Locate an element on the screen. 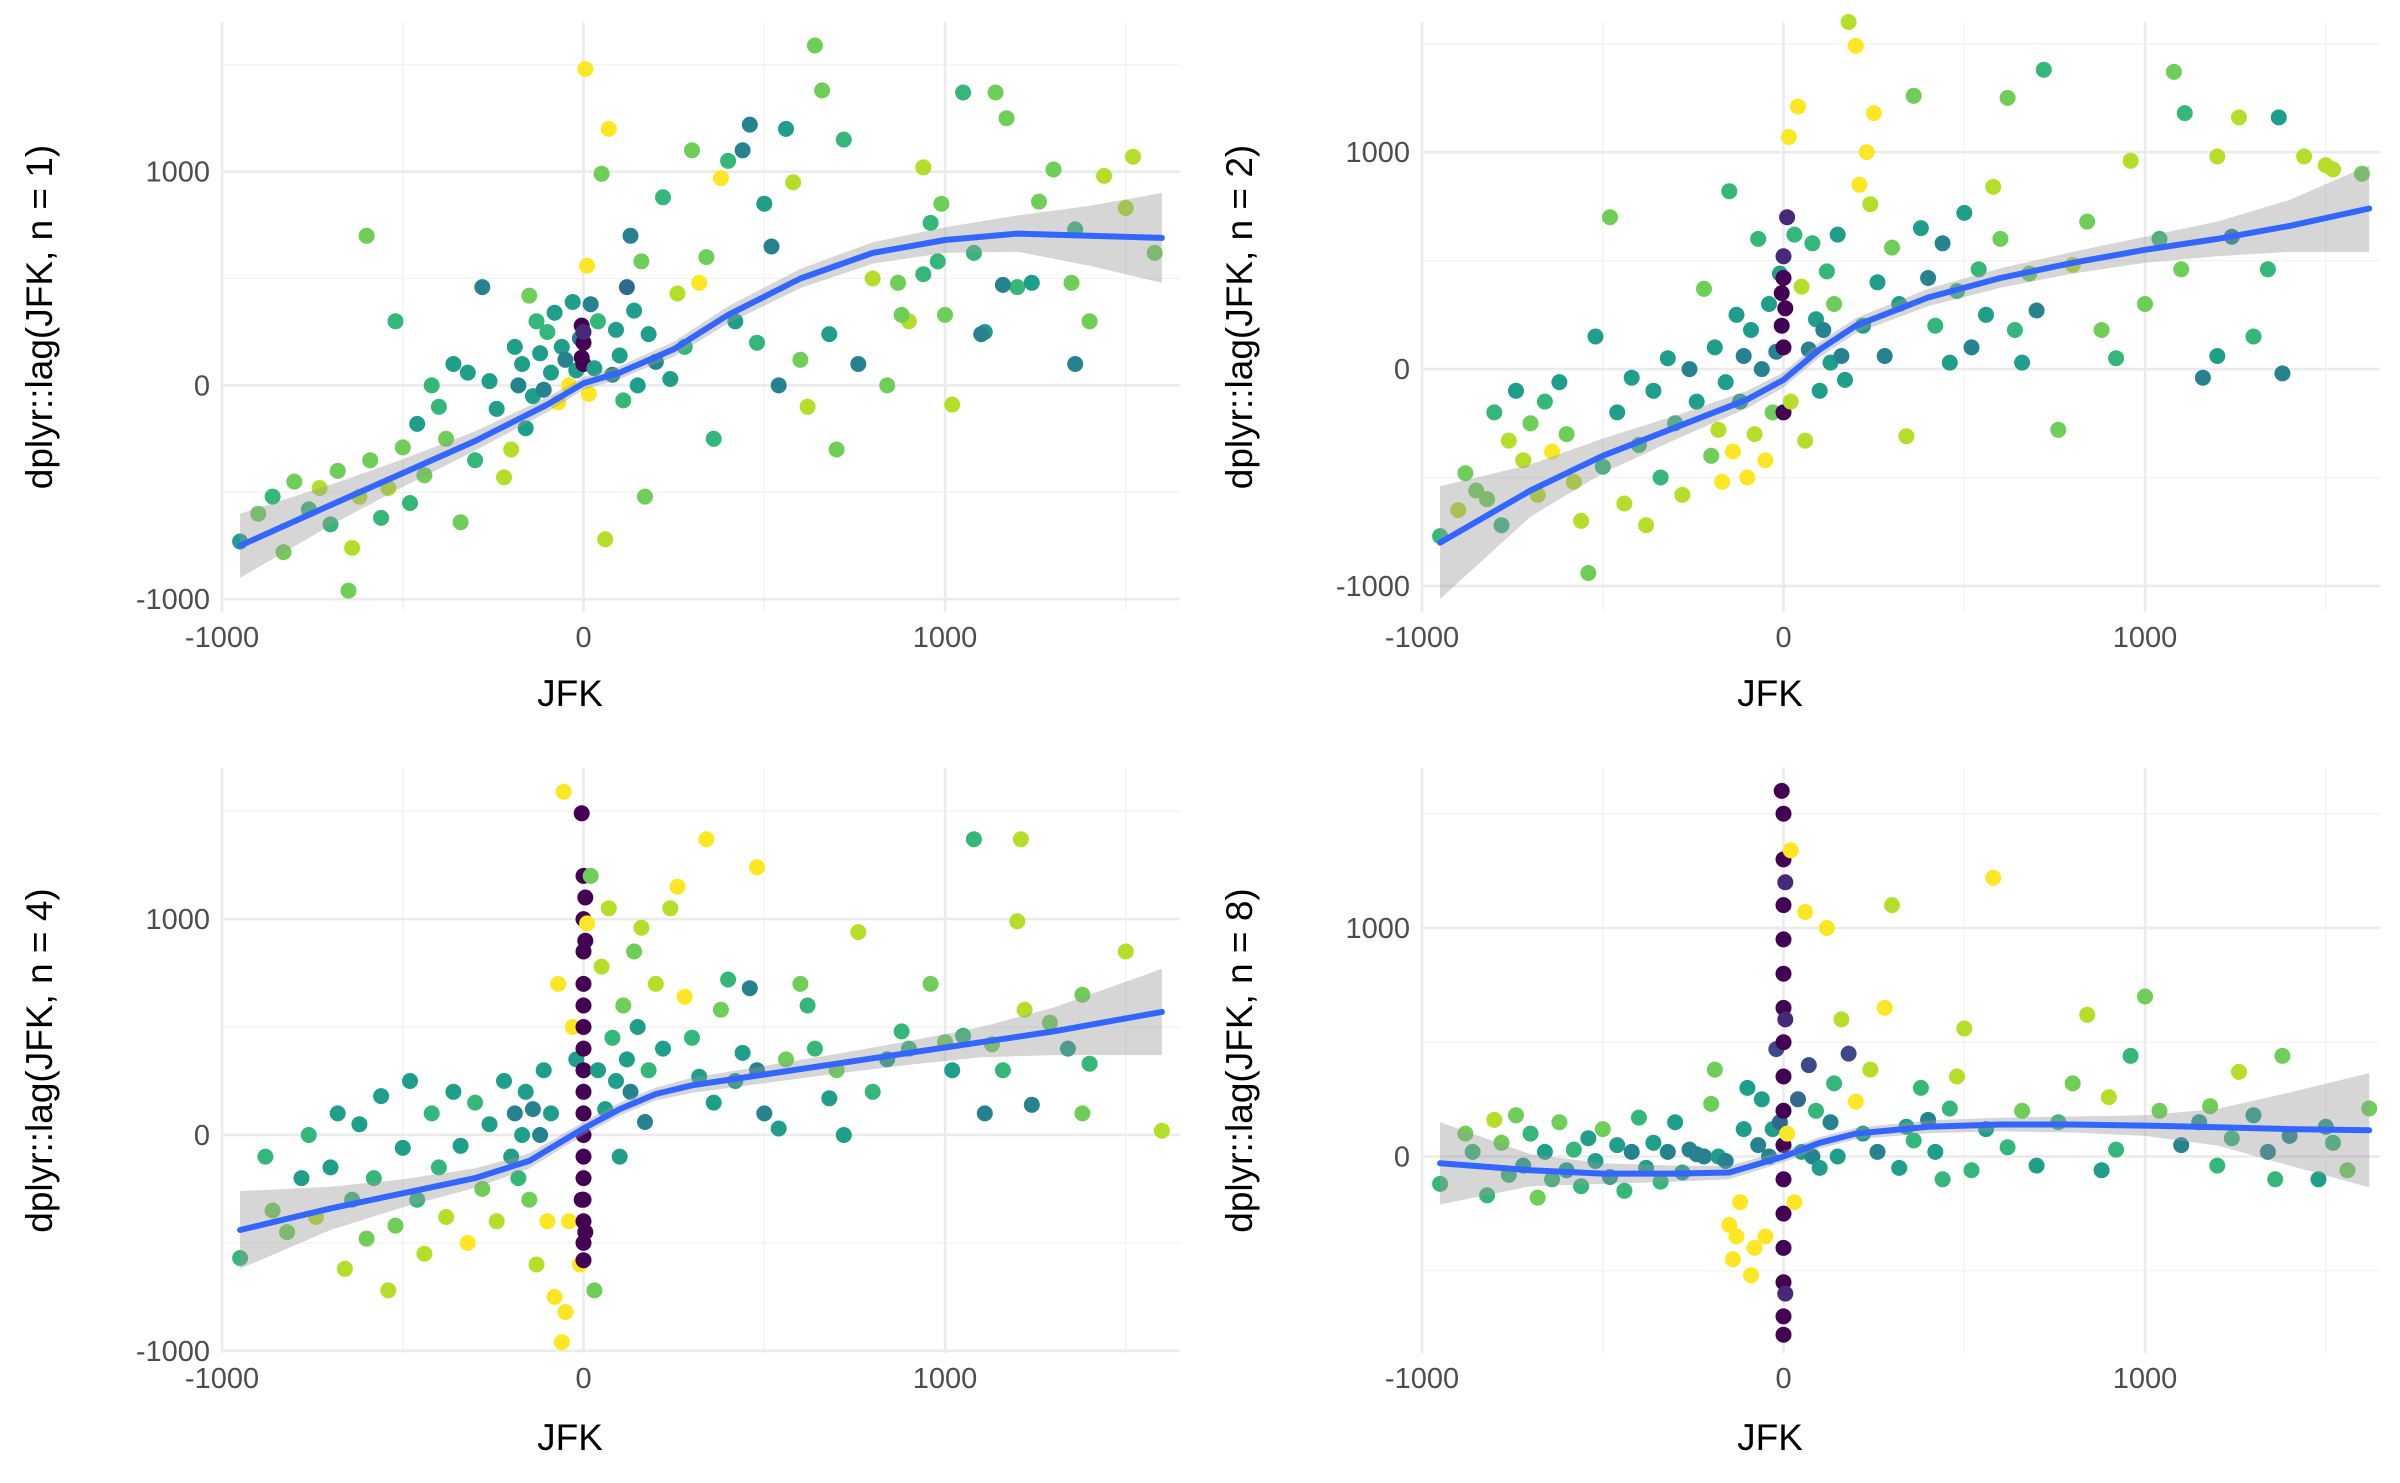 The width and height of the screenshot is (2400, 1483). x-axis-title: JFK is located at coordinates (1770, 1437).